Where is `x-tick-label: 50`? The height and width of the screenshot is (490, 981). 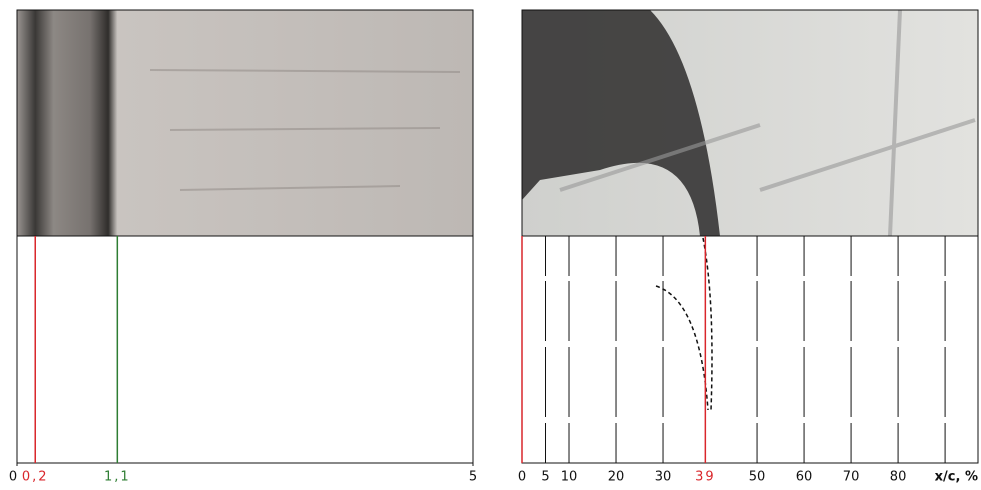
x-tick-label: 50 is located at coordinates (757, 477).